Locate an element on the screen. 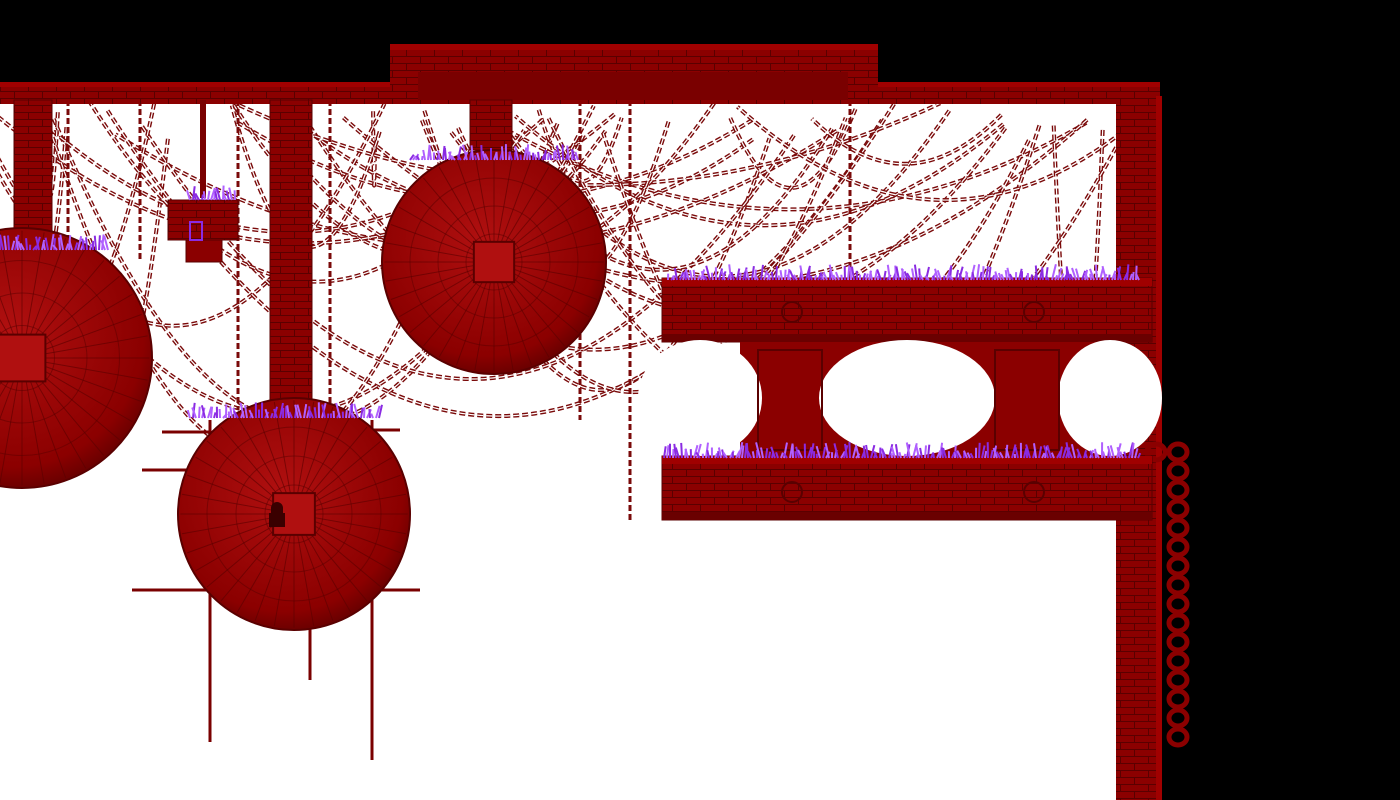  grass-upper-platform is located at coordinates (903, 272).